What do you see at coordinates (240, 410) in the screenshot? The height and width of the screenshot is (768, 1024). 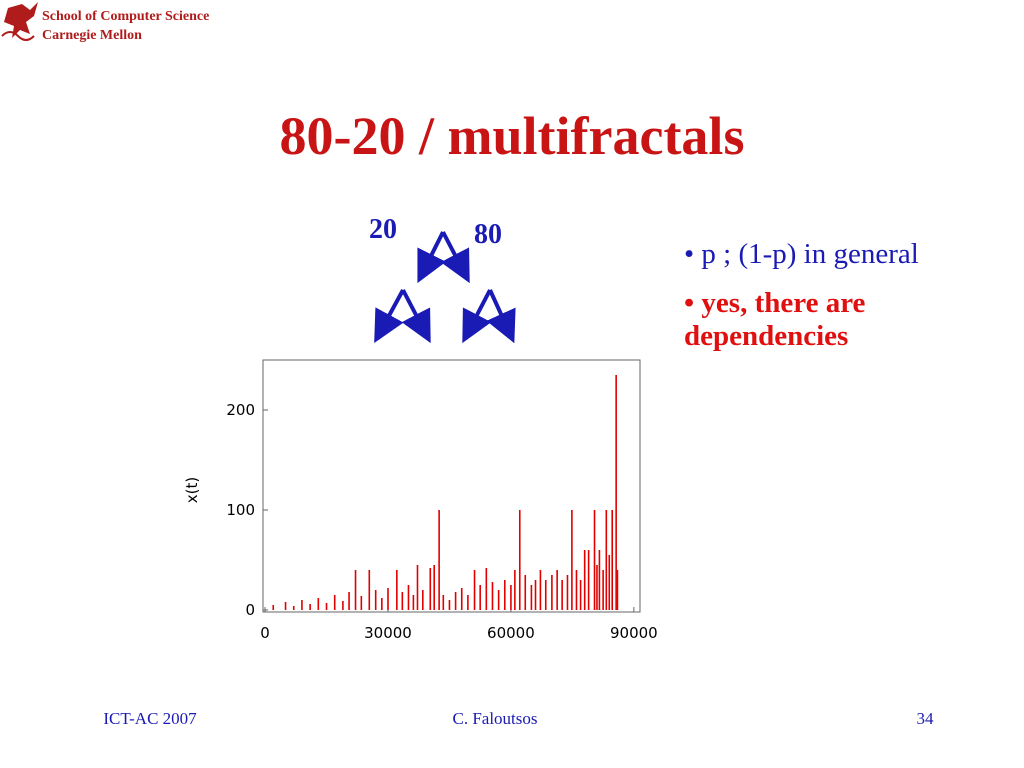 I see `y-tick-label: 200` at bounding box center [240, 410].